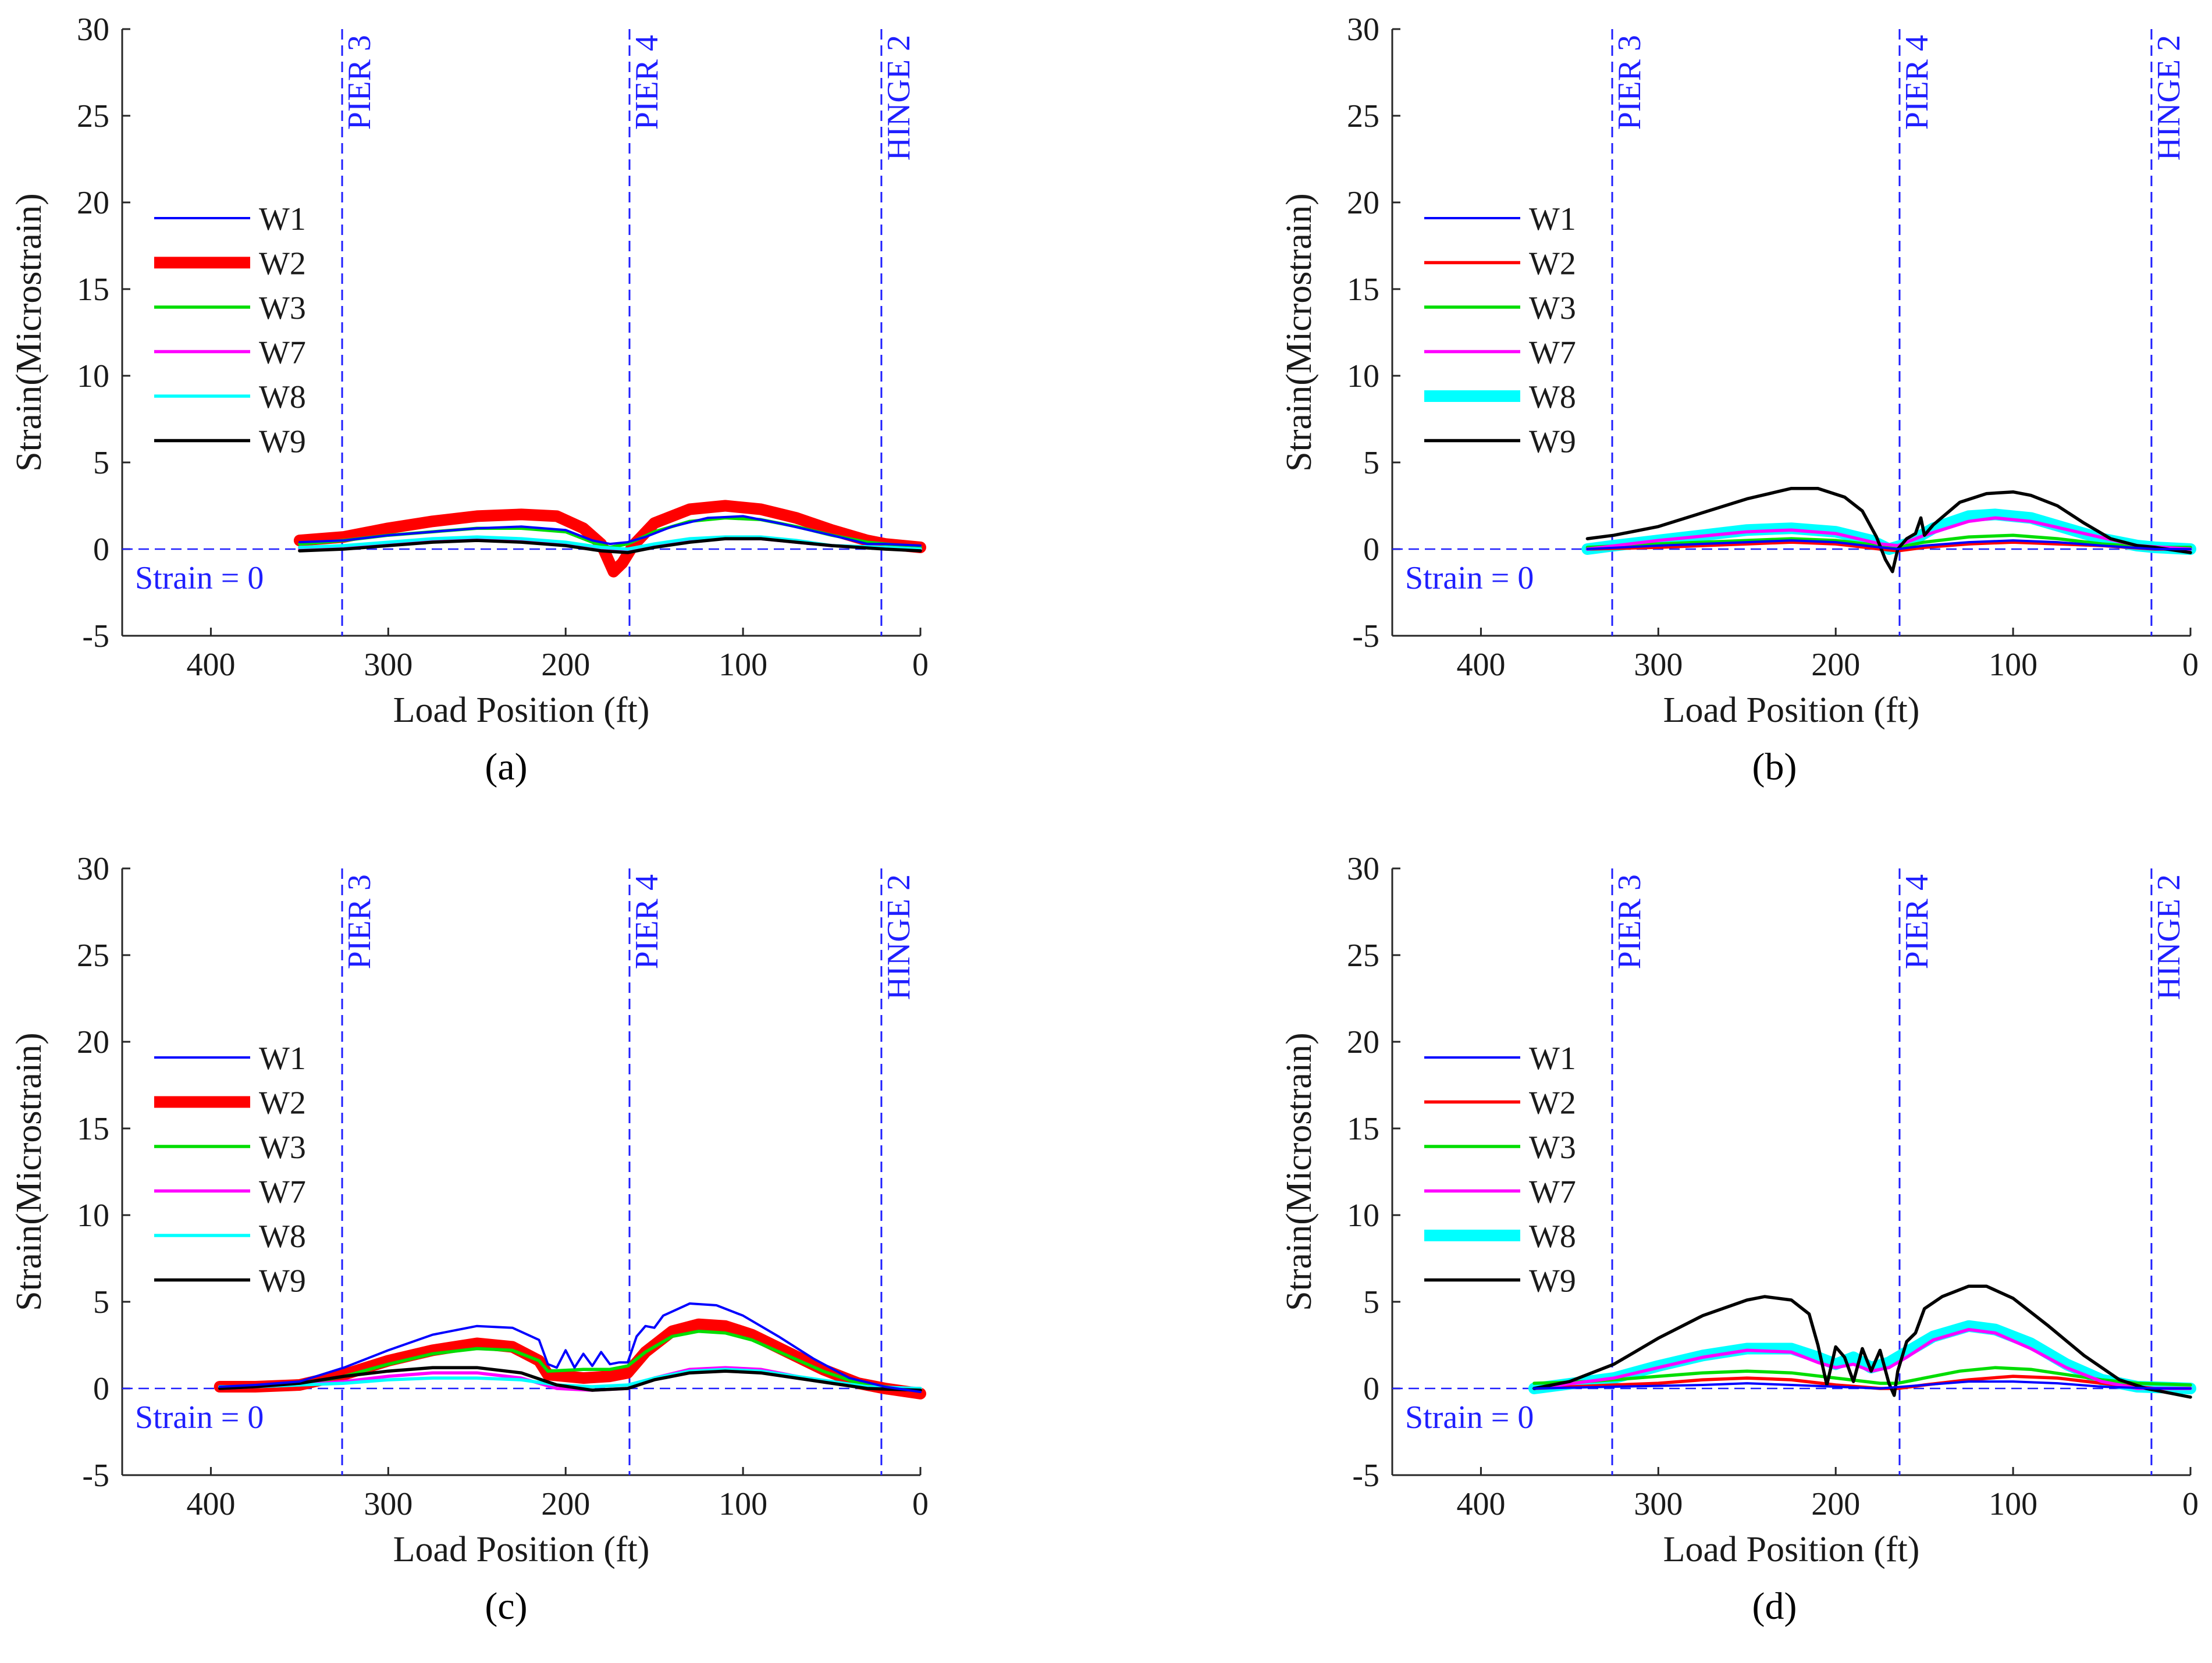 The width and height of the screenshot is (2212, 1663). Describe the element at coordinates (1552, 219) in the screenshot. I see `legend-label-w1: W1` at that location.